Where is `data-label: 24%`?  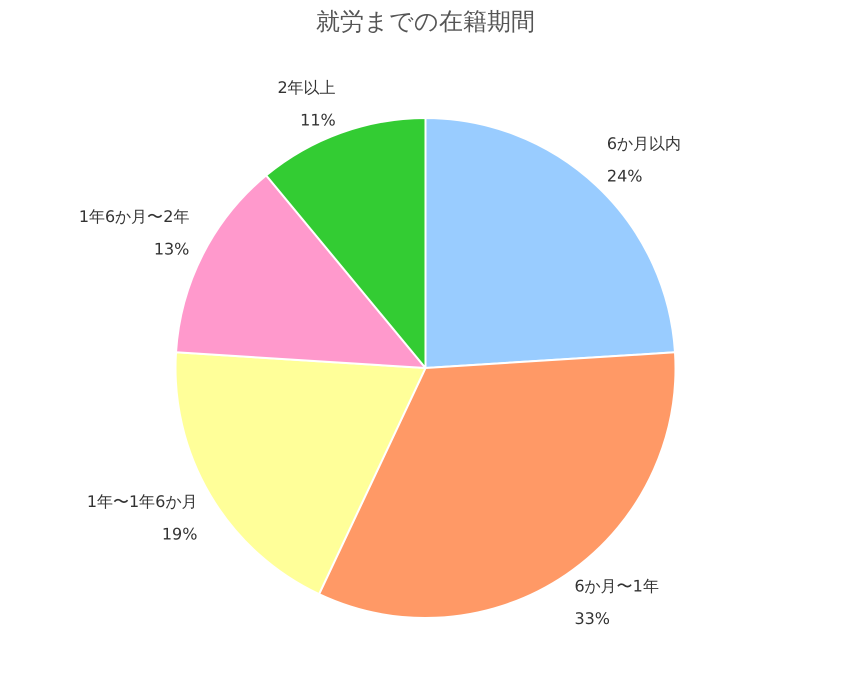
data-label: 24% is located at coordinates (624, 176).